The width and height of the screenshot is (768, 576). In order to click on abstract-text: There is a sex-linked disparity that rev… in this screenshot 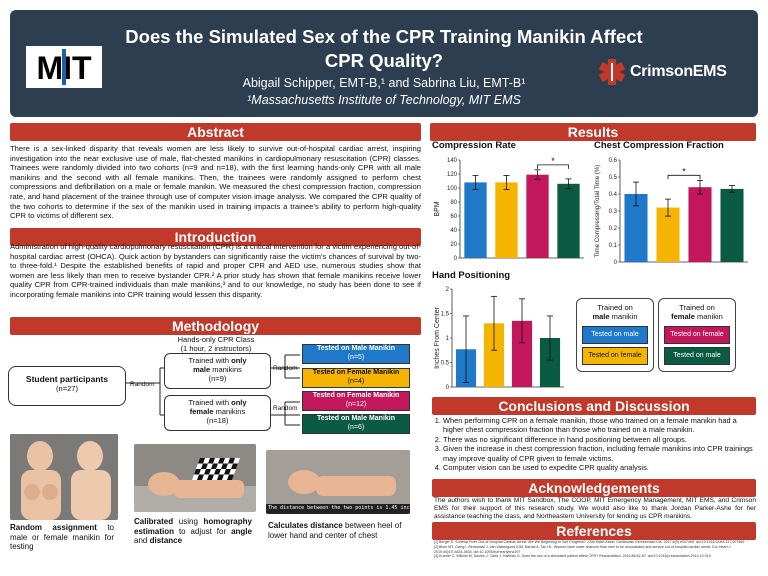, I will do `click(215, 182)`.